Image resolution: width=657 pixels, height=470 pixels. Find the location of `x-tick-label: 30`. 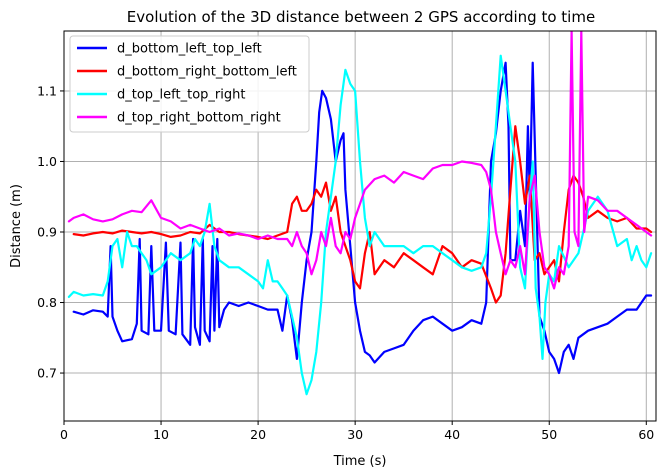

x-tick-label: 30 is located at coordinates (355, 434).